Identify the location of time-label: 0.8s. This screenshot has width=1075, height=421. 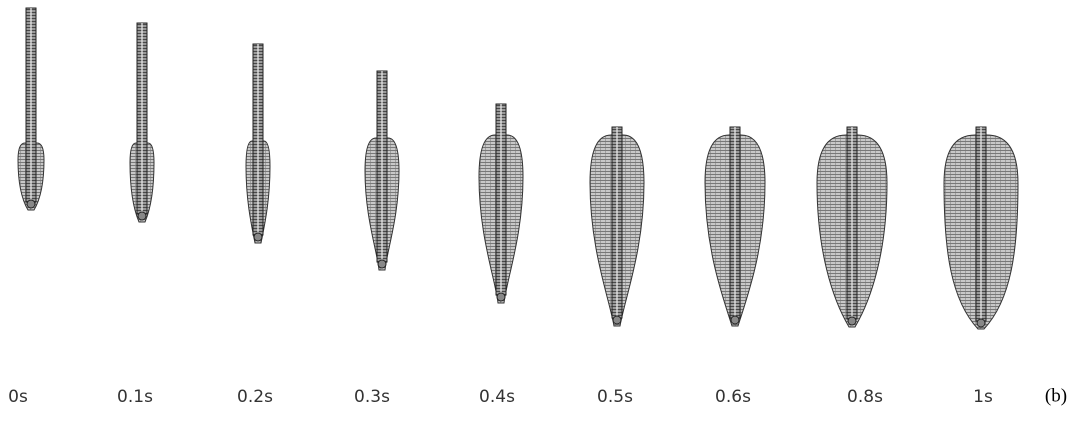
(865, 397).